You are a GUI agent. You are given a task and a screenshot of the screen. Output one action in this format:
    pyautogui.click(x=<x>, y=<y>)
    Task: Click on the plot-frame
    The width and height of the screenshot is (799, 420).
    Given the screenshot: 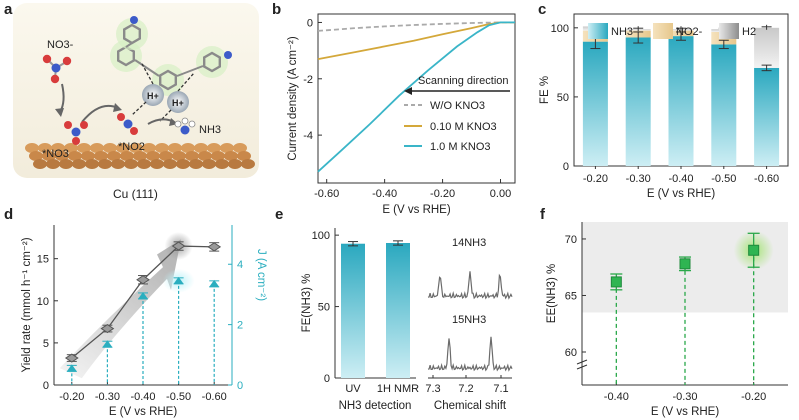 What is the action you would take?
    pyautogui.click(x=416, y=98)
    